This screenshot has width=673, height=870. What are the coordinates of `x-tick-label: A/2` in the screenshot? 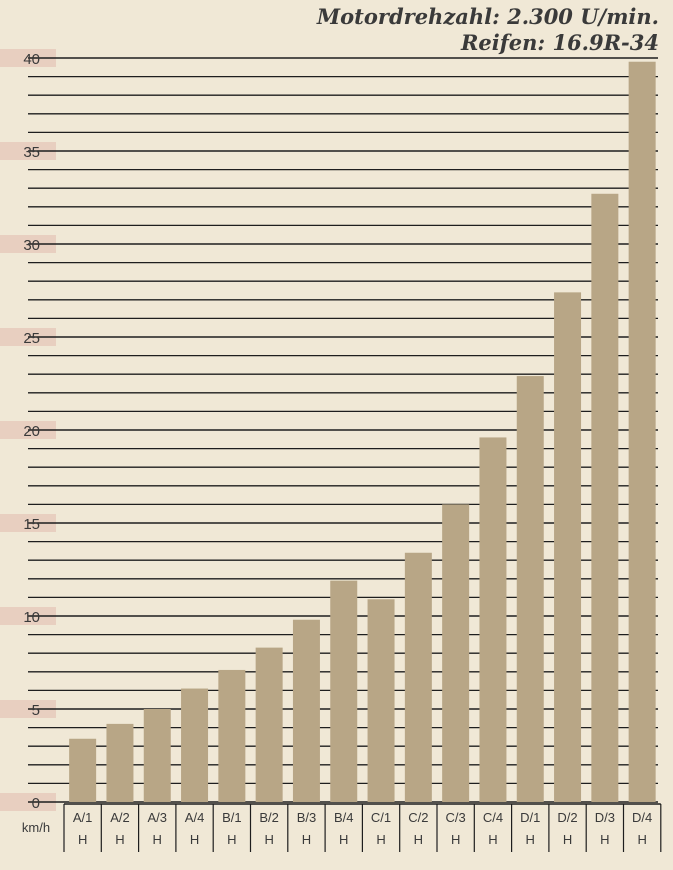 It's located at (120, 817).